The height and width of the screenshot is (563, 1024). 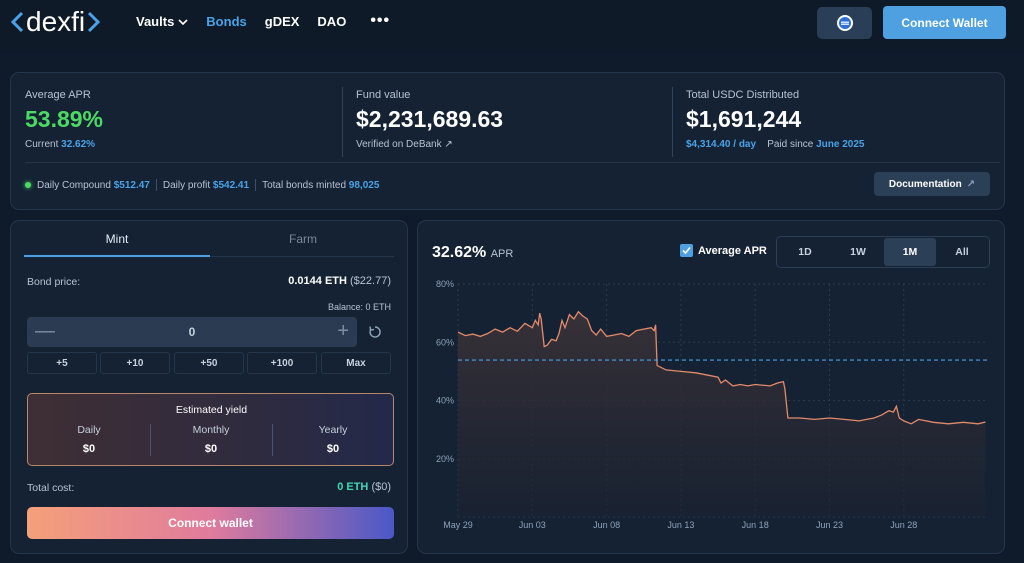 I want to click on total-cost: 0 ETH ($0), so click(x=364, y=487).